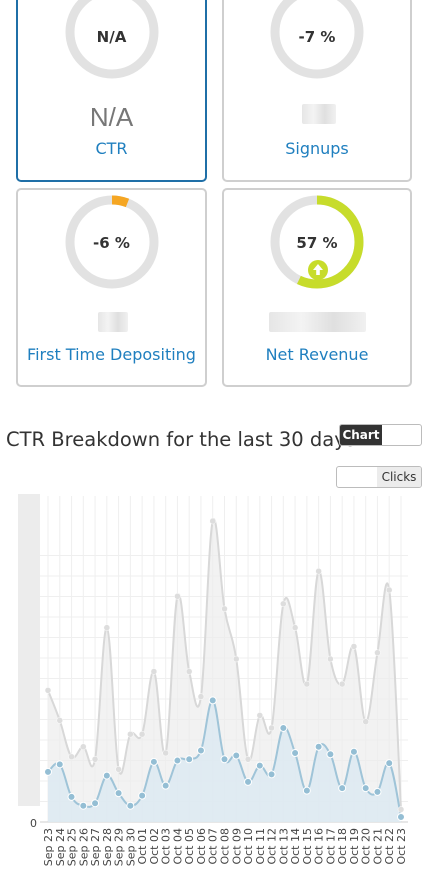 The image size is (422, 880). Describe the element at coordinates (166, 846) in the screenshot. I see `x-tick-label: Oct 03` at that location.